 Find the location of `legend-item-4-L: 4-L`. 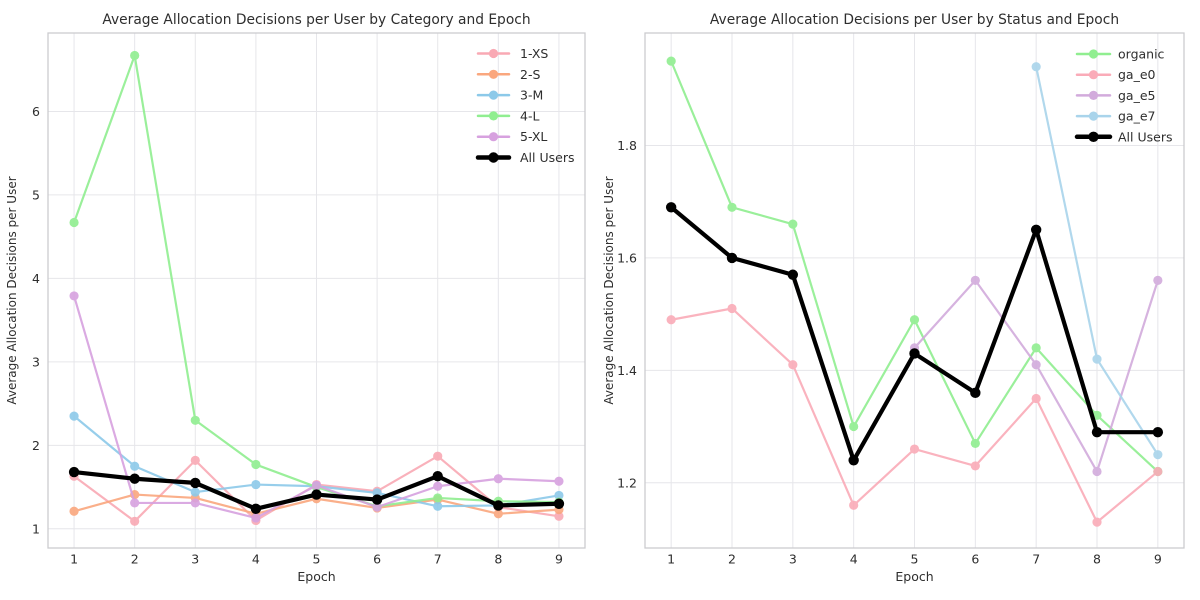

legend-item-4-L: 4-L is located at coordinates (507, 115).